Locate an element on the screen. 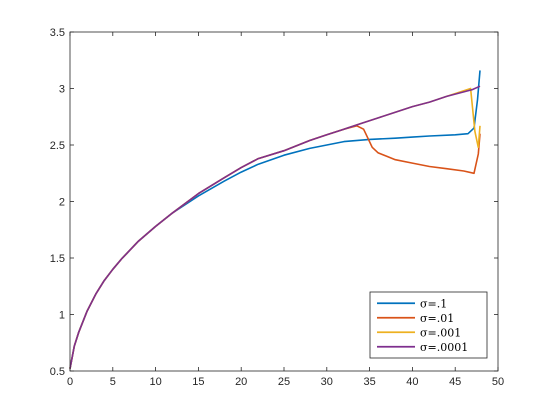 The width and height of the screenshot is (540, 405). x-tick-label: 40 is located at coordinates (412, 382).